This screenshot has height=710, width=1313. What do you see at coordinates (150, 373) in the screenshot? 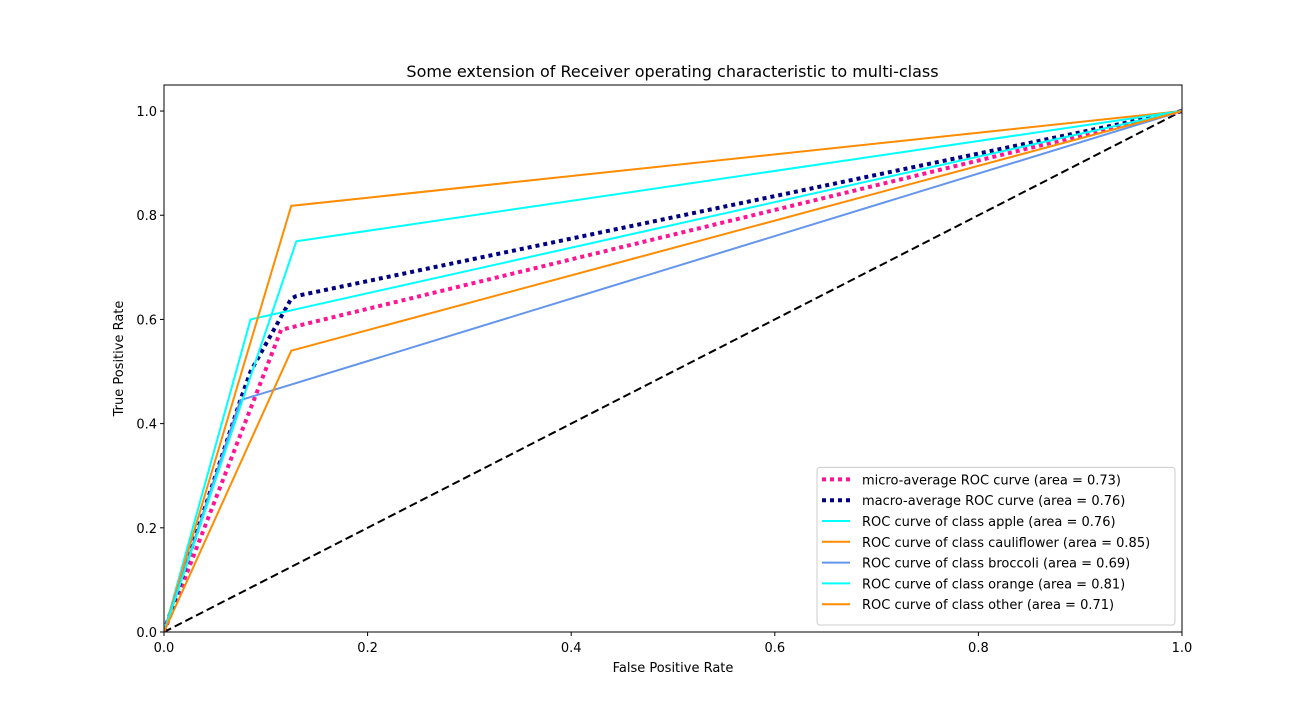
I see `y-axis: 0.0 0.2 0.4 0.6 0.8 1.0` at bounding box center [150, 373].